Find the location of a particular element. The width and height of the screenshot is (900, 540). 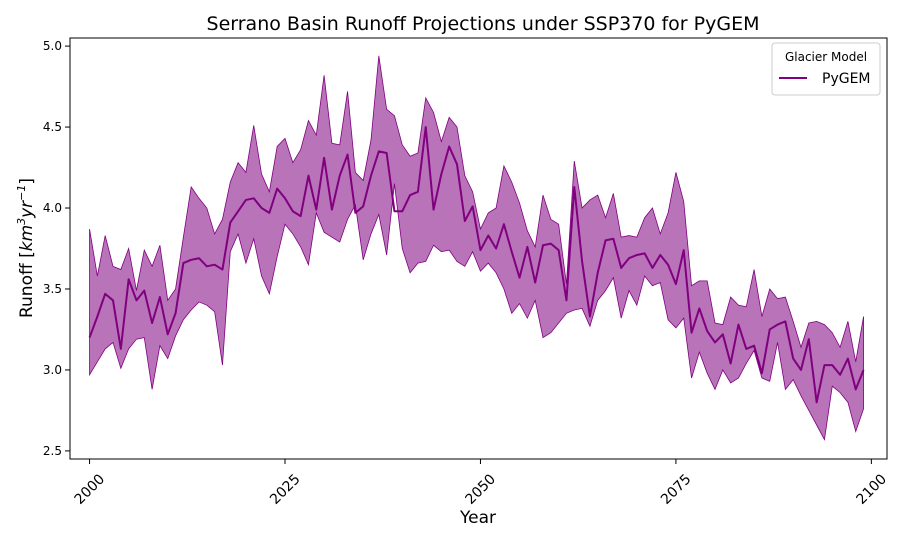

y-tick-label: 4.5 is located at coordinates (52, 127).